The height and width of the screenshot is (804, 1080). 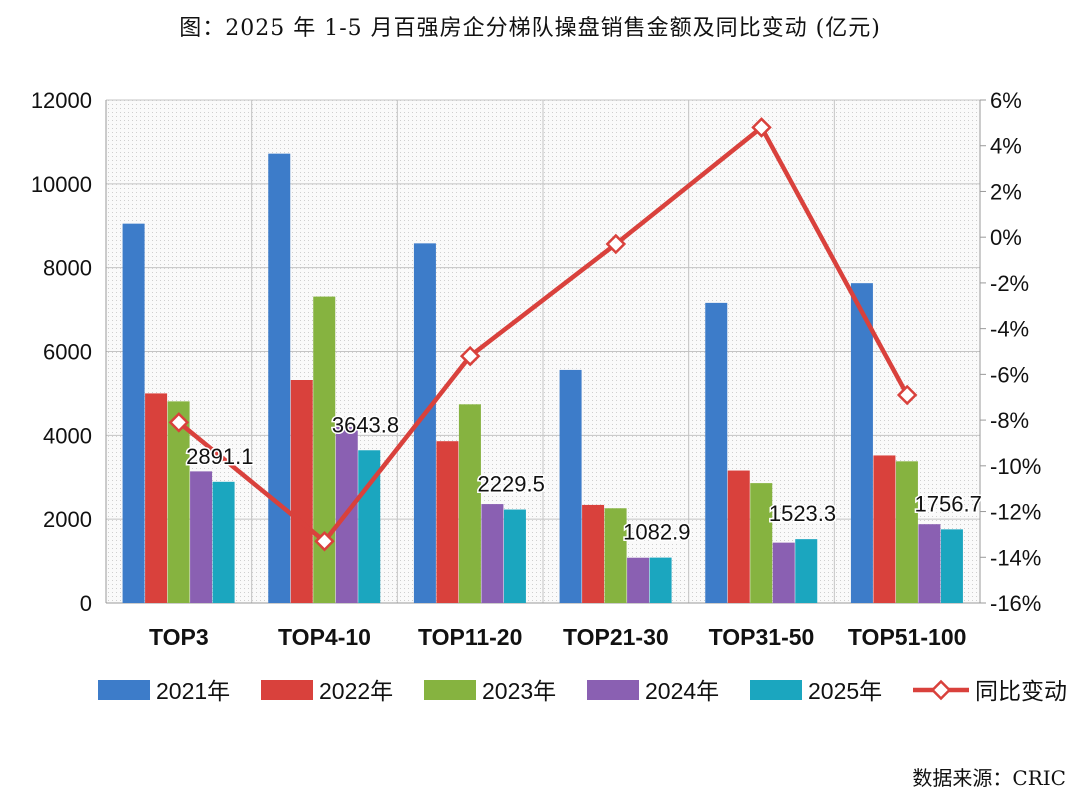 I want to click on y2-tick-label: 6%, so click(x=1006, y=100).